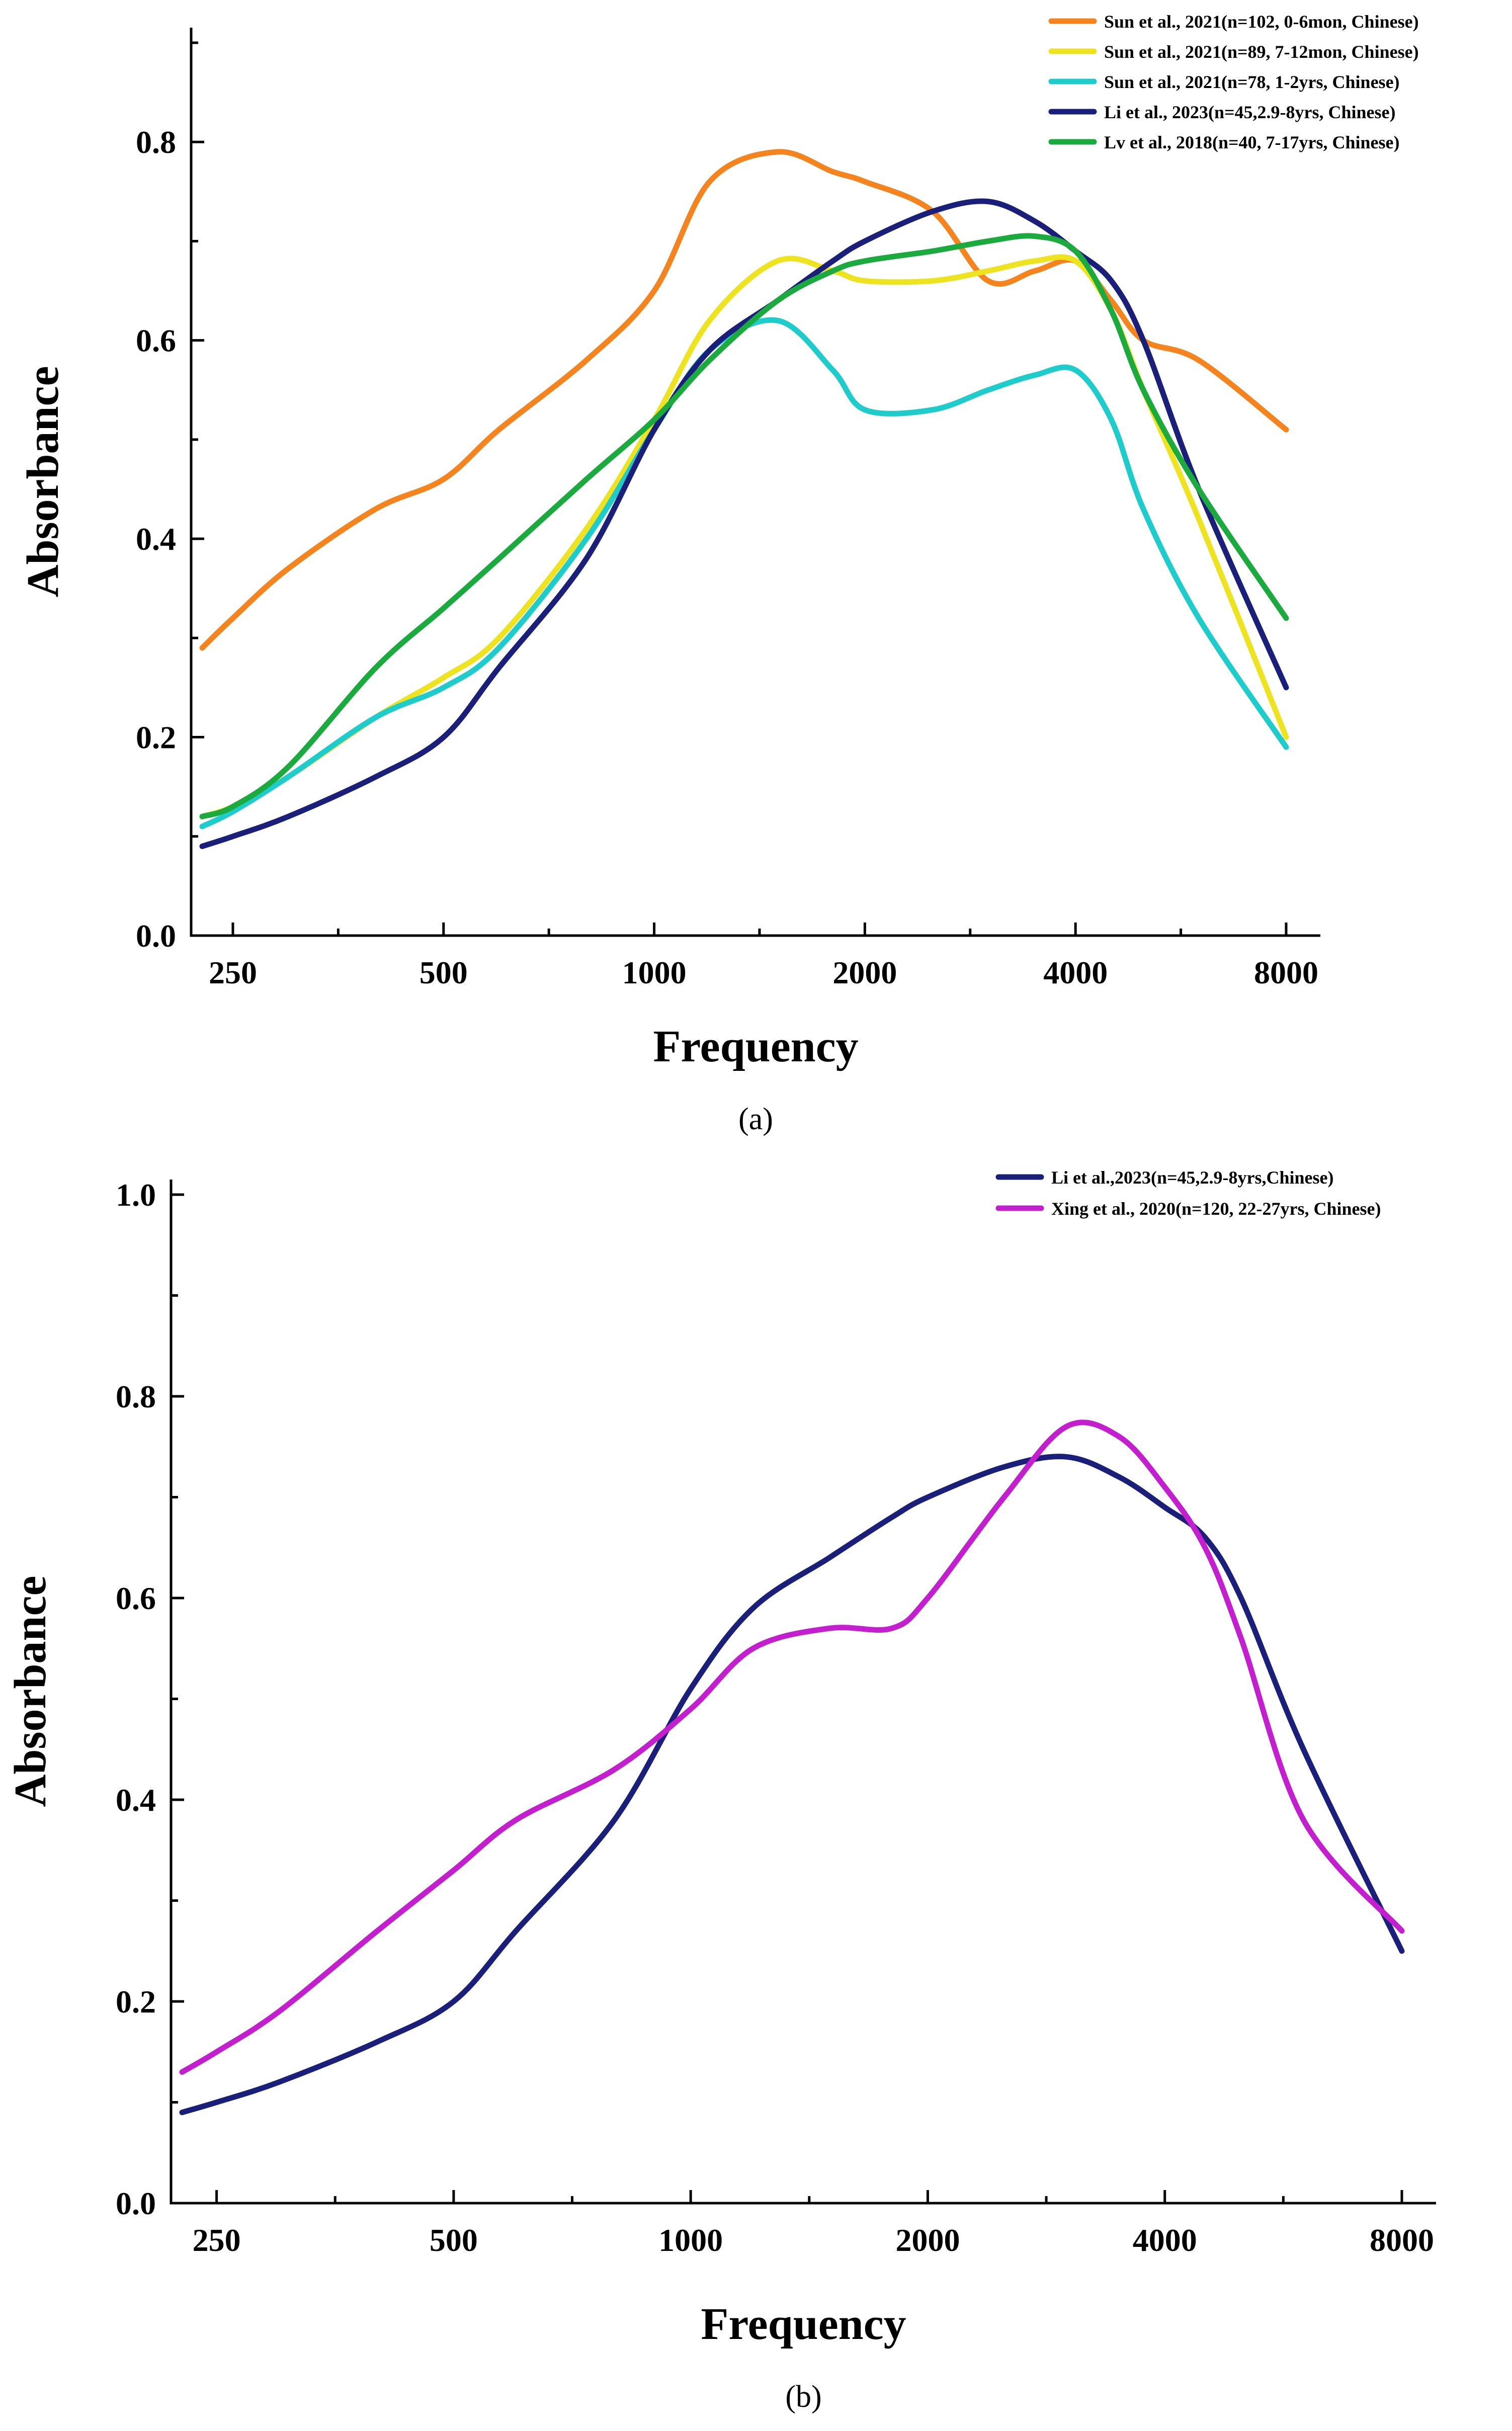 The width and height of the screenshot is (1512, 2431). What do you see at coordinates (1249, 112) in the screenshot?
I see `legend-label-a-3: Li et al., 2023(n=45,2.9-8yrs, Chinese)` at bounding box center [1249, 112].